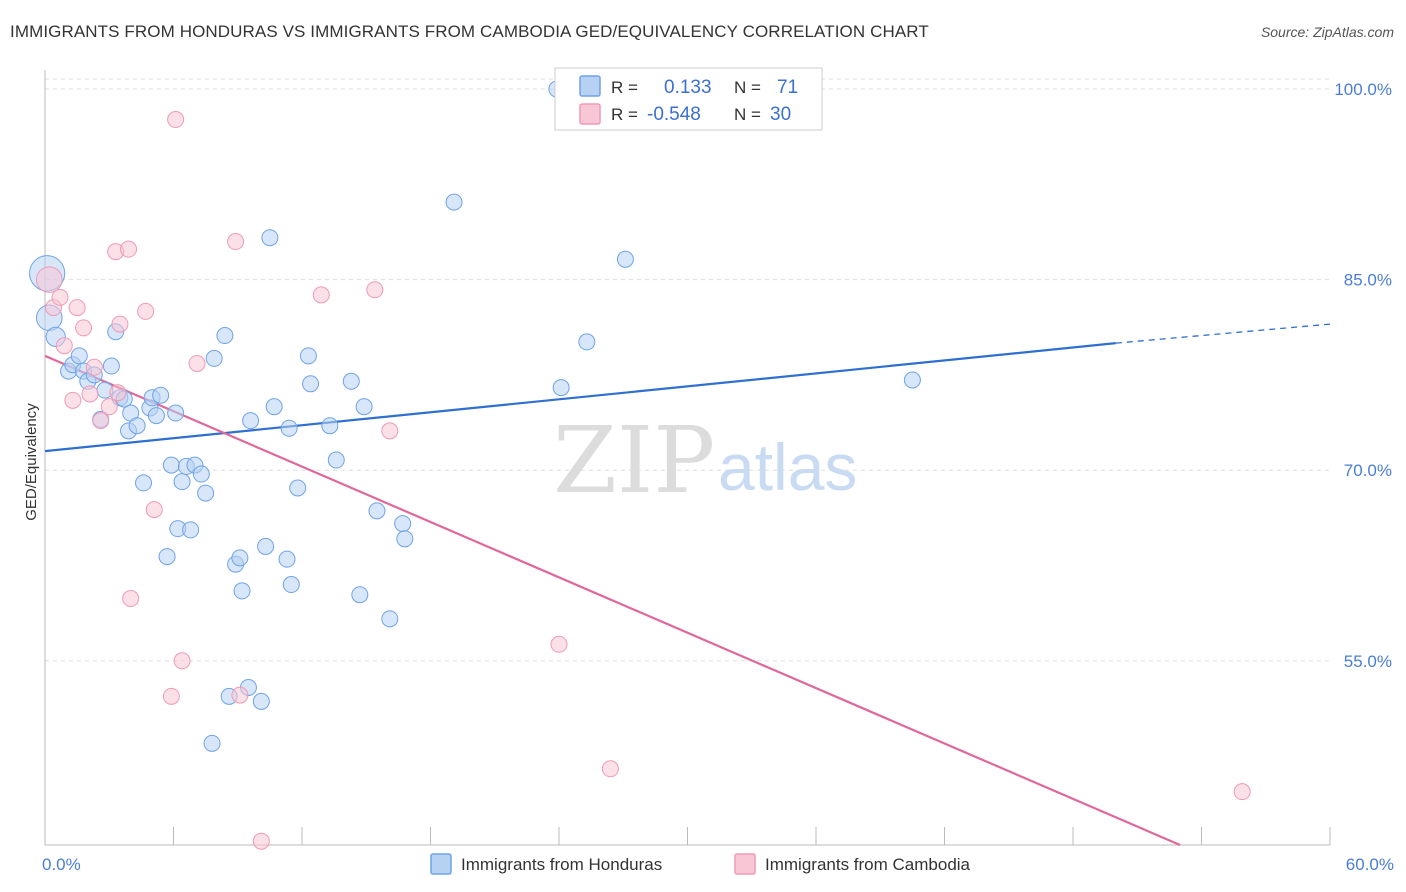  I want to click on legend-r-label-1: R =, so click(624, 87).